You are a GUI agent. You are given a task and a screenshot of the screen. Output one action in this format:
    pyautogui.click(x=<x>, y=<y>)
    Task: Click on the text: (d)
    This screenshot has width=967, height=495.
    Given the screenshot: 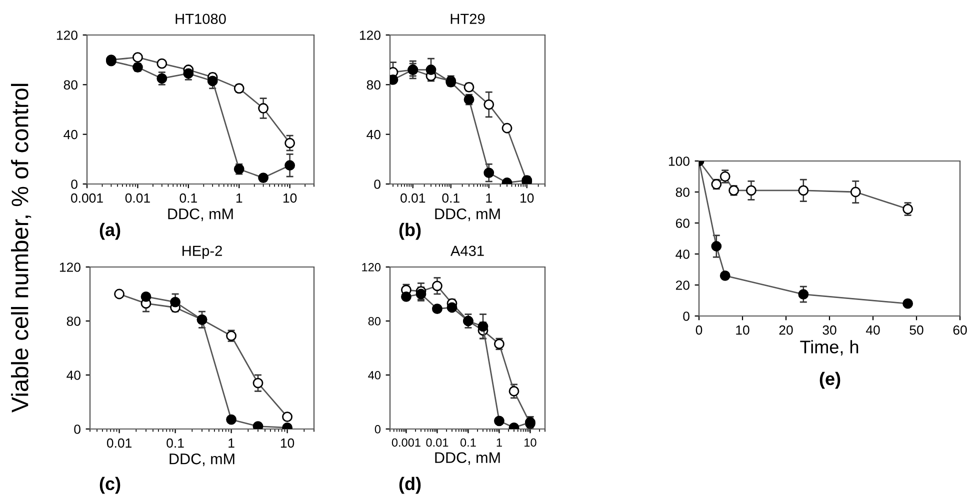 What is the action you would take?
    pyautogui.click(x=410, y=485)
    